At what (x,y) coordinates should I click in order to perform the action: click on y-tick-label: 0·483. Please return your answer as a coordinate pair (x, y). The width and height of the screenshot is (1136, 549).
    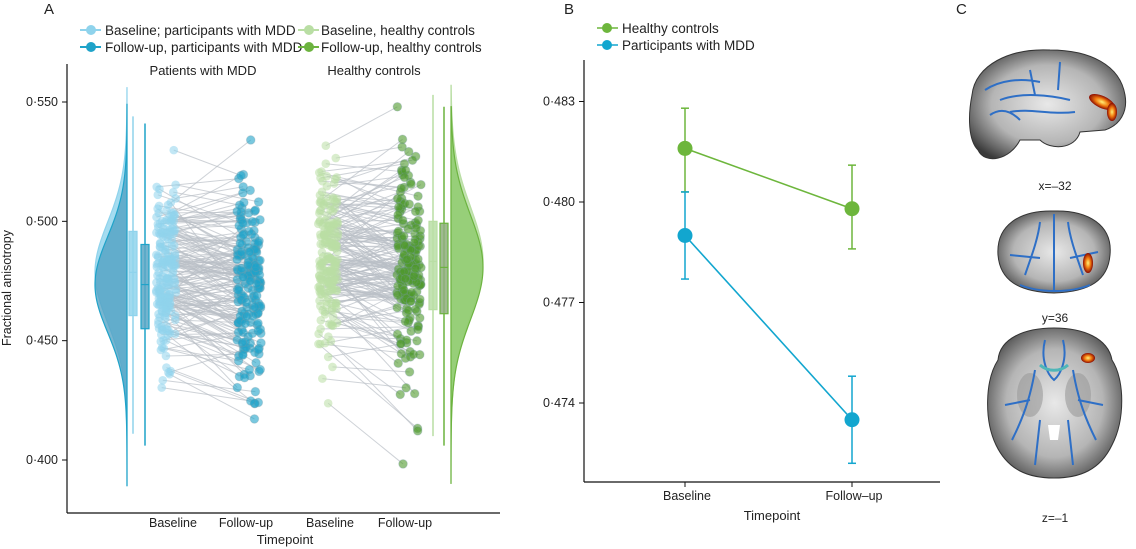
    Looking at the image, I should click on (559, 102).